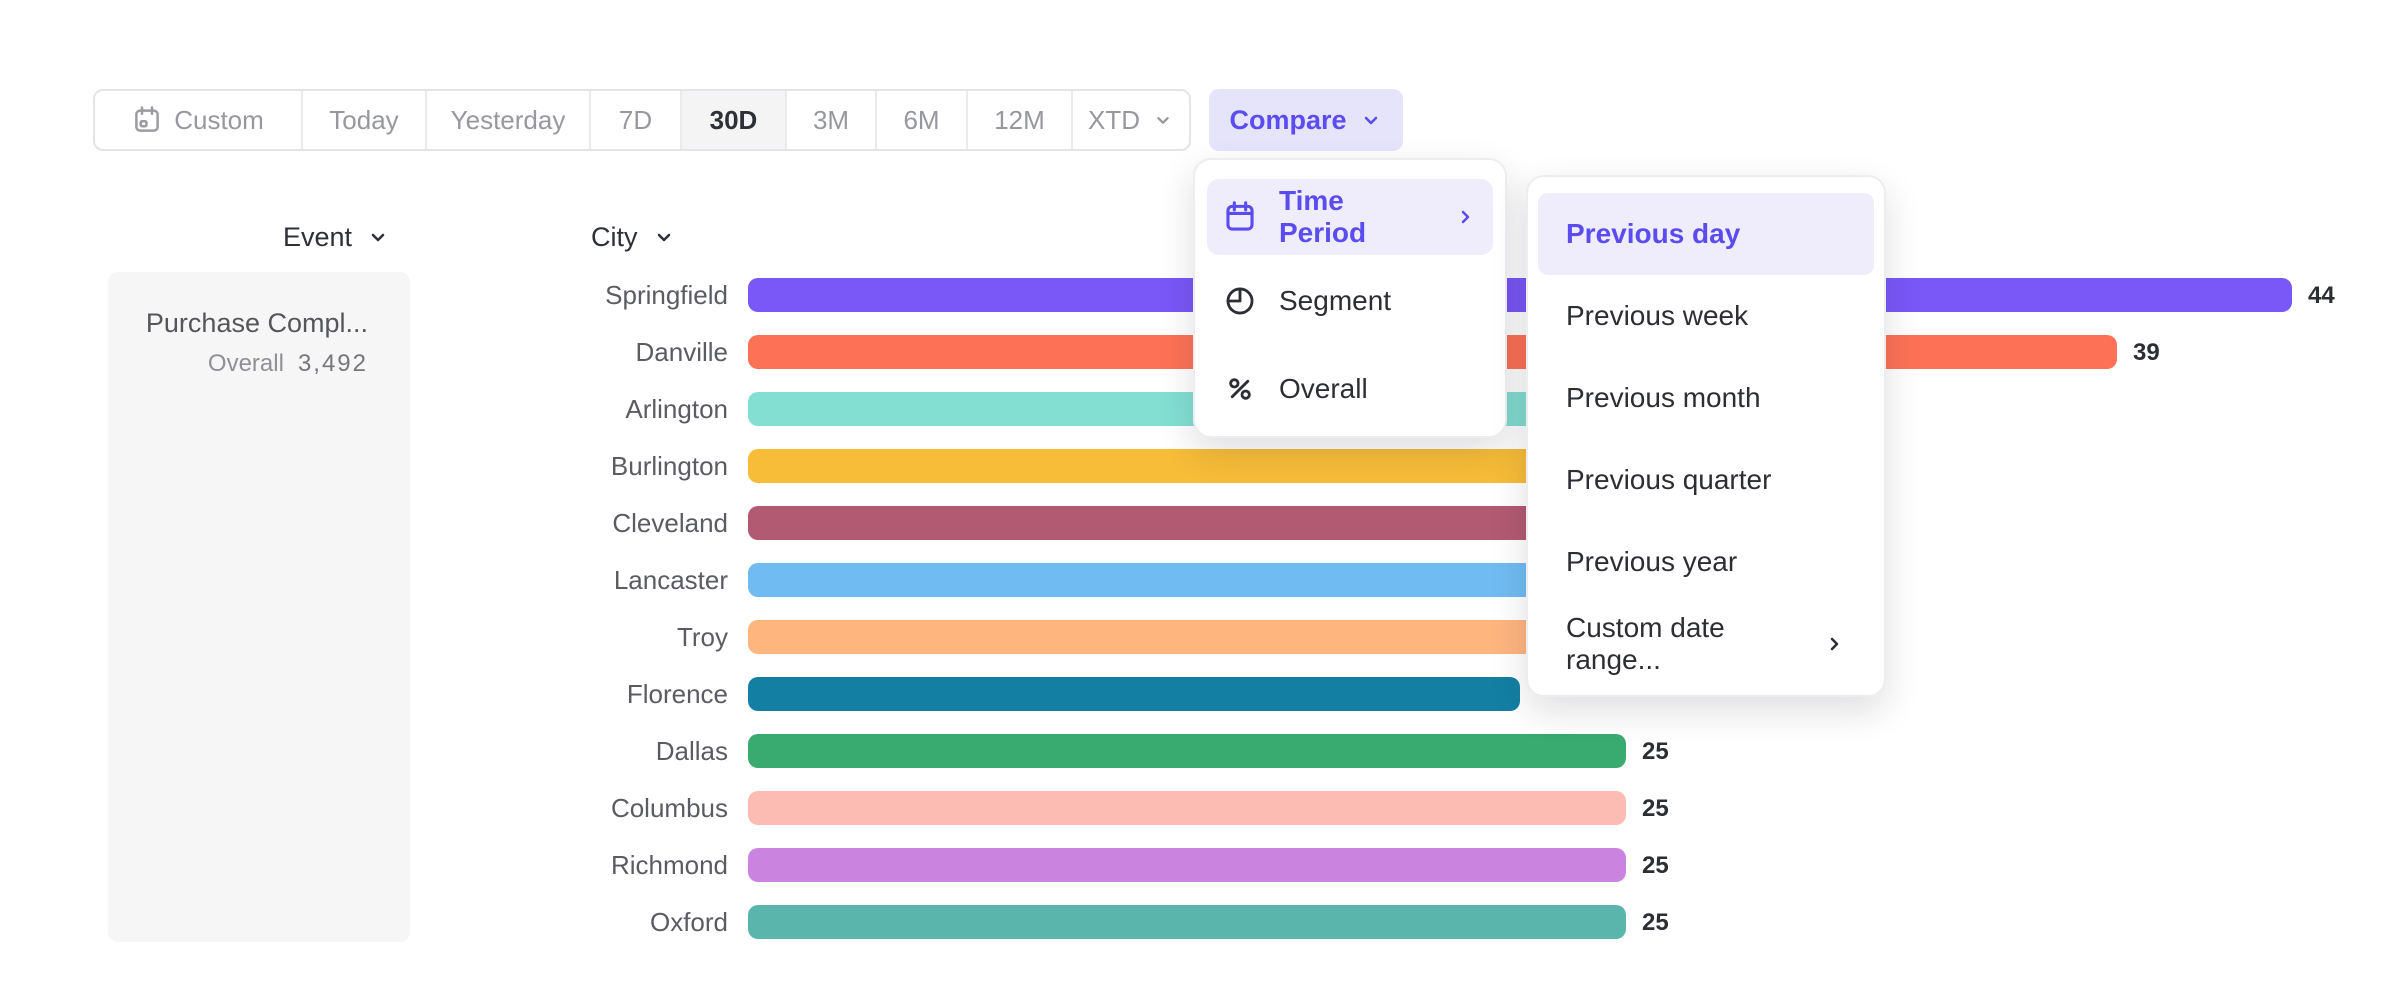 Image resolution: width=2394 pixels, height=1004 pixels. Describe the element at coordinates (1114, 119) in the screenshot. I see `range-button-label: XTD` at that location.